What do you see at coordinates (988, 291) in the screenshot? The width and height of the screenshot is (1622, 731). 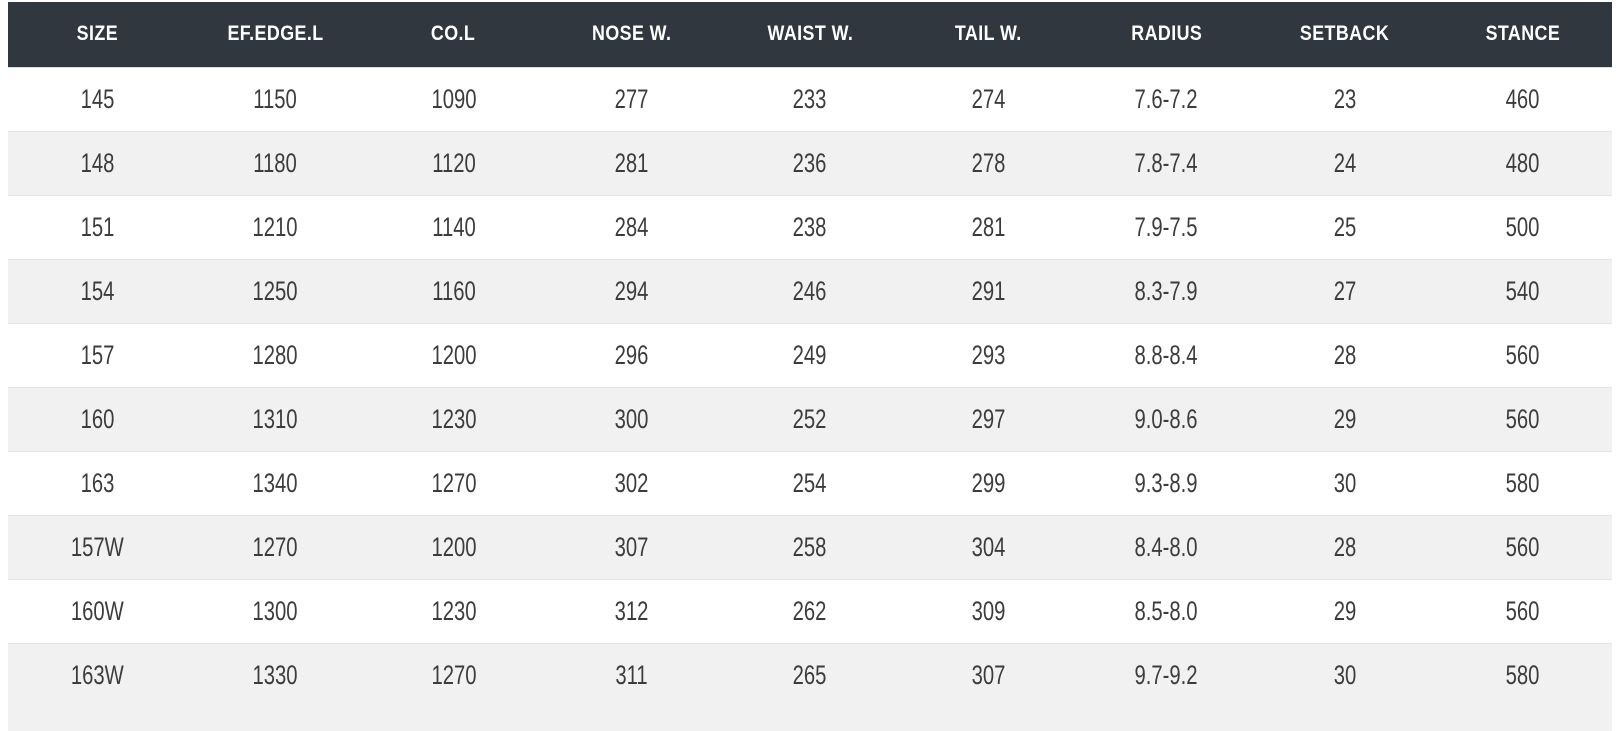 I see `cell-tail-w: 291` at bounding box center [988, 291].